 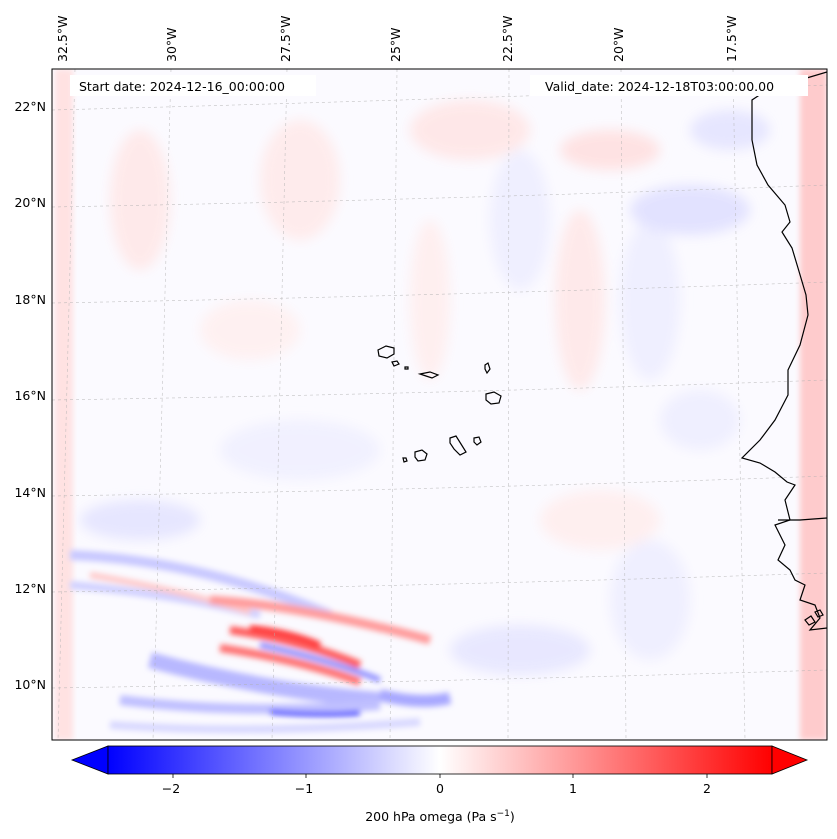 What do you see at coordinates (421, 455) in the screenshot?
I see `fogo-island` at bounding box center [421, 455].